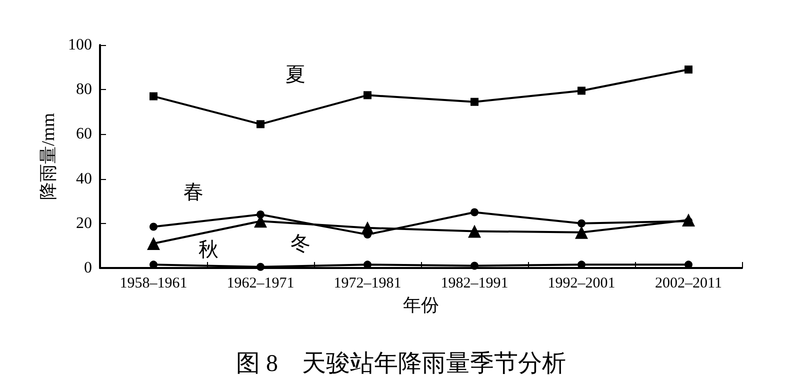  What do you see at coordinates (88, 268) in the screenshot?
I see `y-tick-label: 0` at bounding box center [88, 268].